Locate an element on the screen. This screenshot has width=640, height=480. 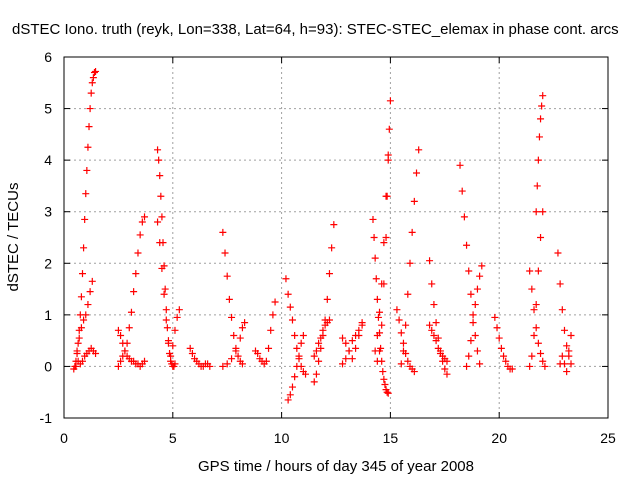
y-tick-label: 3 is located at coordinates (48, 212).